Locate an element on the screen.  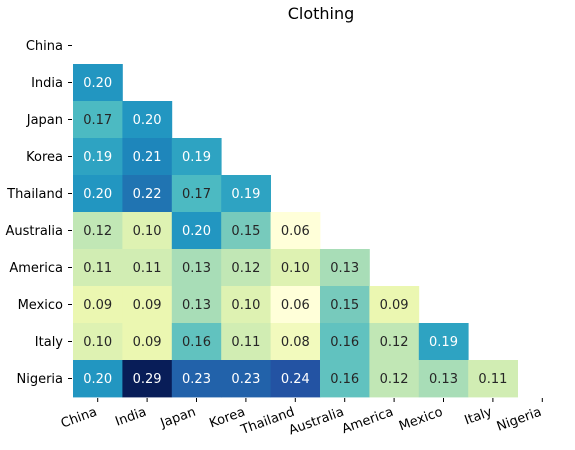
cell-label-nigeria-thailand: 0.24 is located at coordinates (295, 379).